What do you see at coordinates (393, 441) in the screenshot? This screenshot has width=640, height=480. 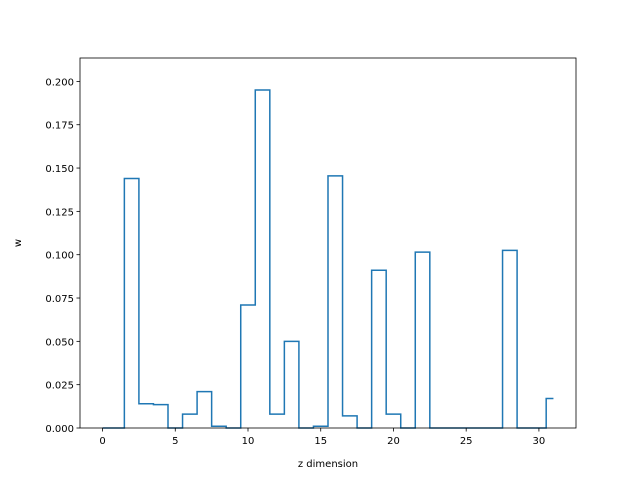 I see `x-tick-label: 20` at bounding box center [393, 441].